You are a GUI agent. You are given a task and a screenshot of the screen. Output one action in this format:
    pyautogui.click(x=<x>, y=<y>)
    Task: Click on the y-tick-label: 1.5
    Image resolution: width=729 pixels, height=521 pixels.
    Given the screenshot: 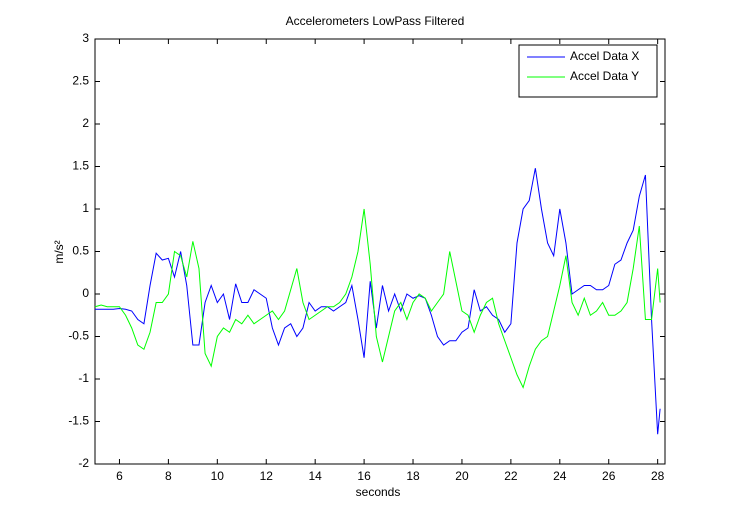 What is the action you would take?
    pyautogui.click(x=80, y=166)
    